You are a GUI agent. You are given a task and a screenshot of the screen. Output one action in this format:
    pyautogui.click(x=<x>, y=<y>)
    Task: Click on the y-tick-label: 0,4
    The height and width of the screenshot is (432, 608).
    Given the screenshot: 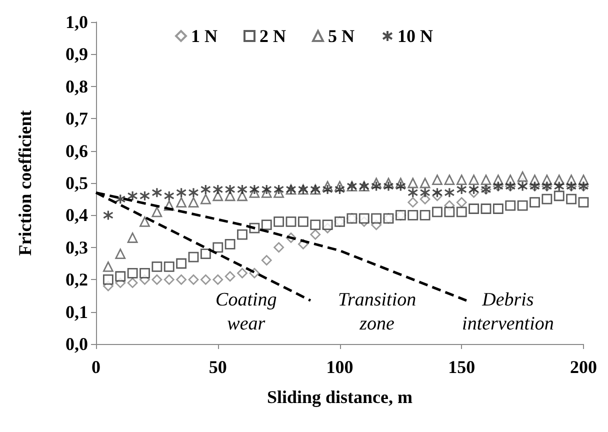 What is the action you would take?
    pyautogui.click(x=77, y=215)
    